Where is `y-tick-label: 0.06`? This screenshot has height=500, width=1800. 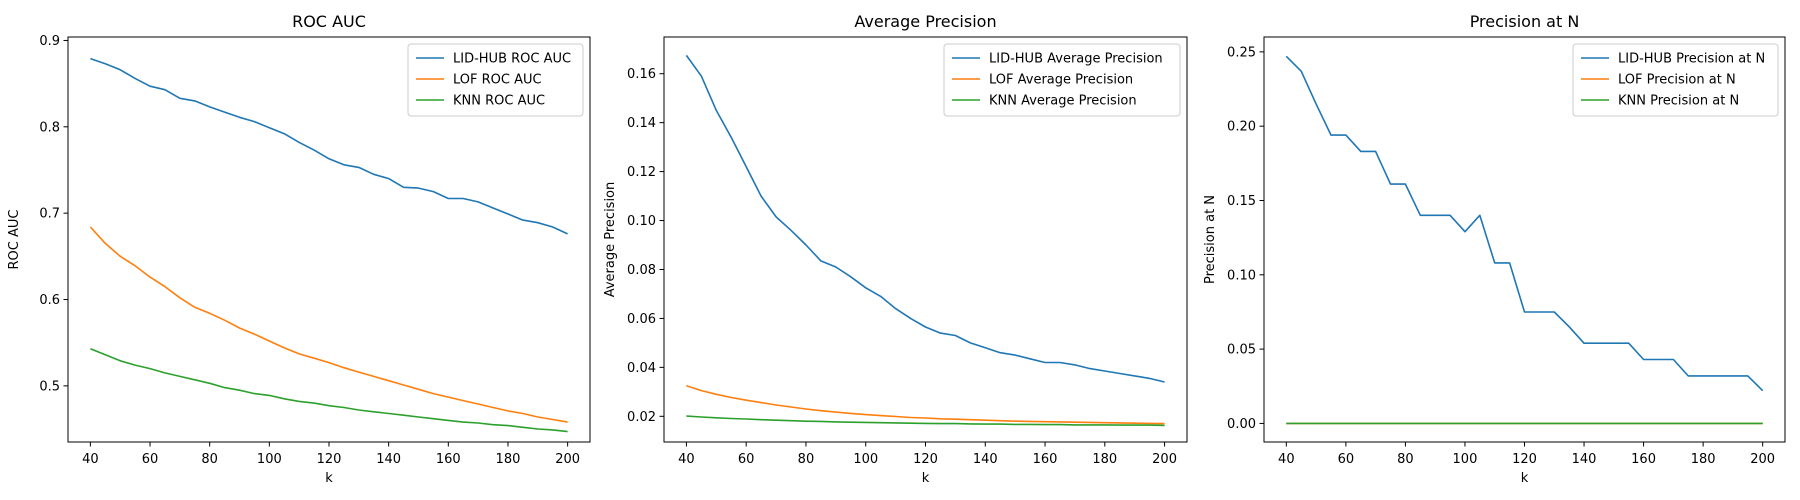
y-tick-label: 0.06 is located at coordinates (641, 319).